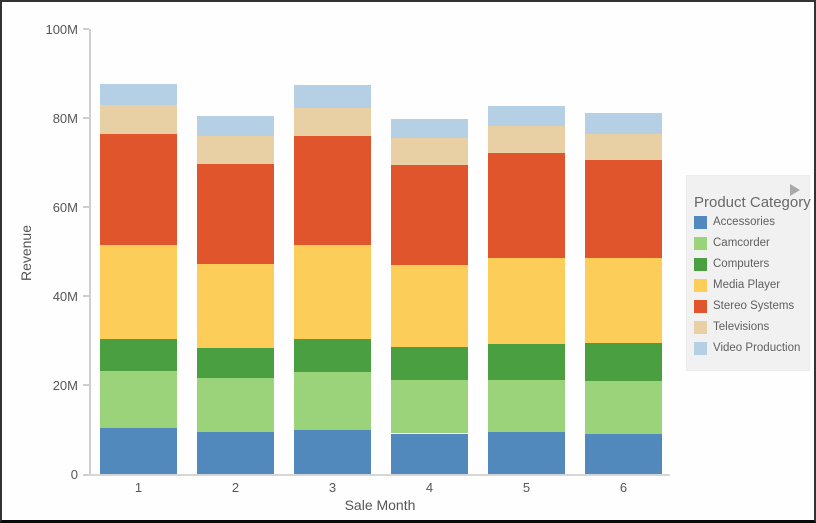 This screenshot has height=523, width=816. I want to click on legend-item-label: Accessories, so click(744, 222).